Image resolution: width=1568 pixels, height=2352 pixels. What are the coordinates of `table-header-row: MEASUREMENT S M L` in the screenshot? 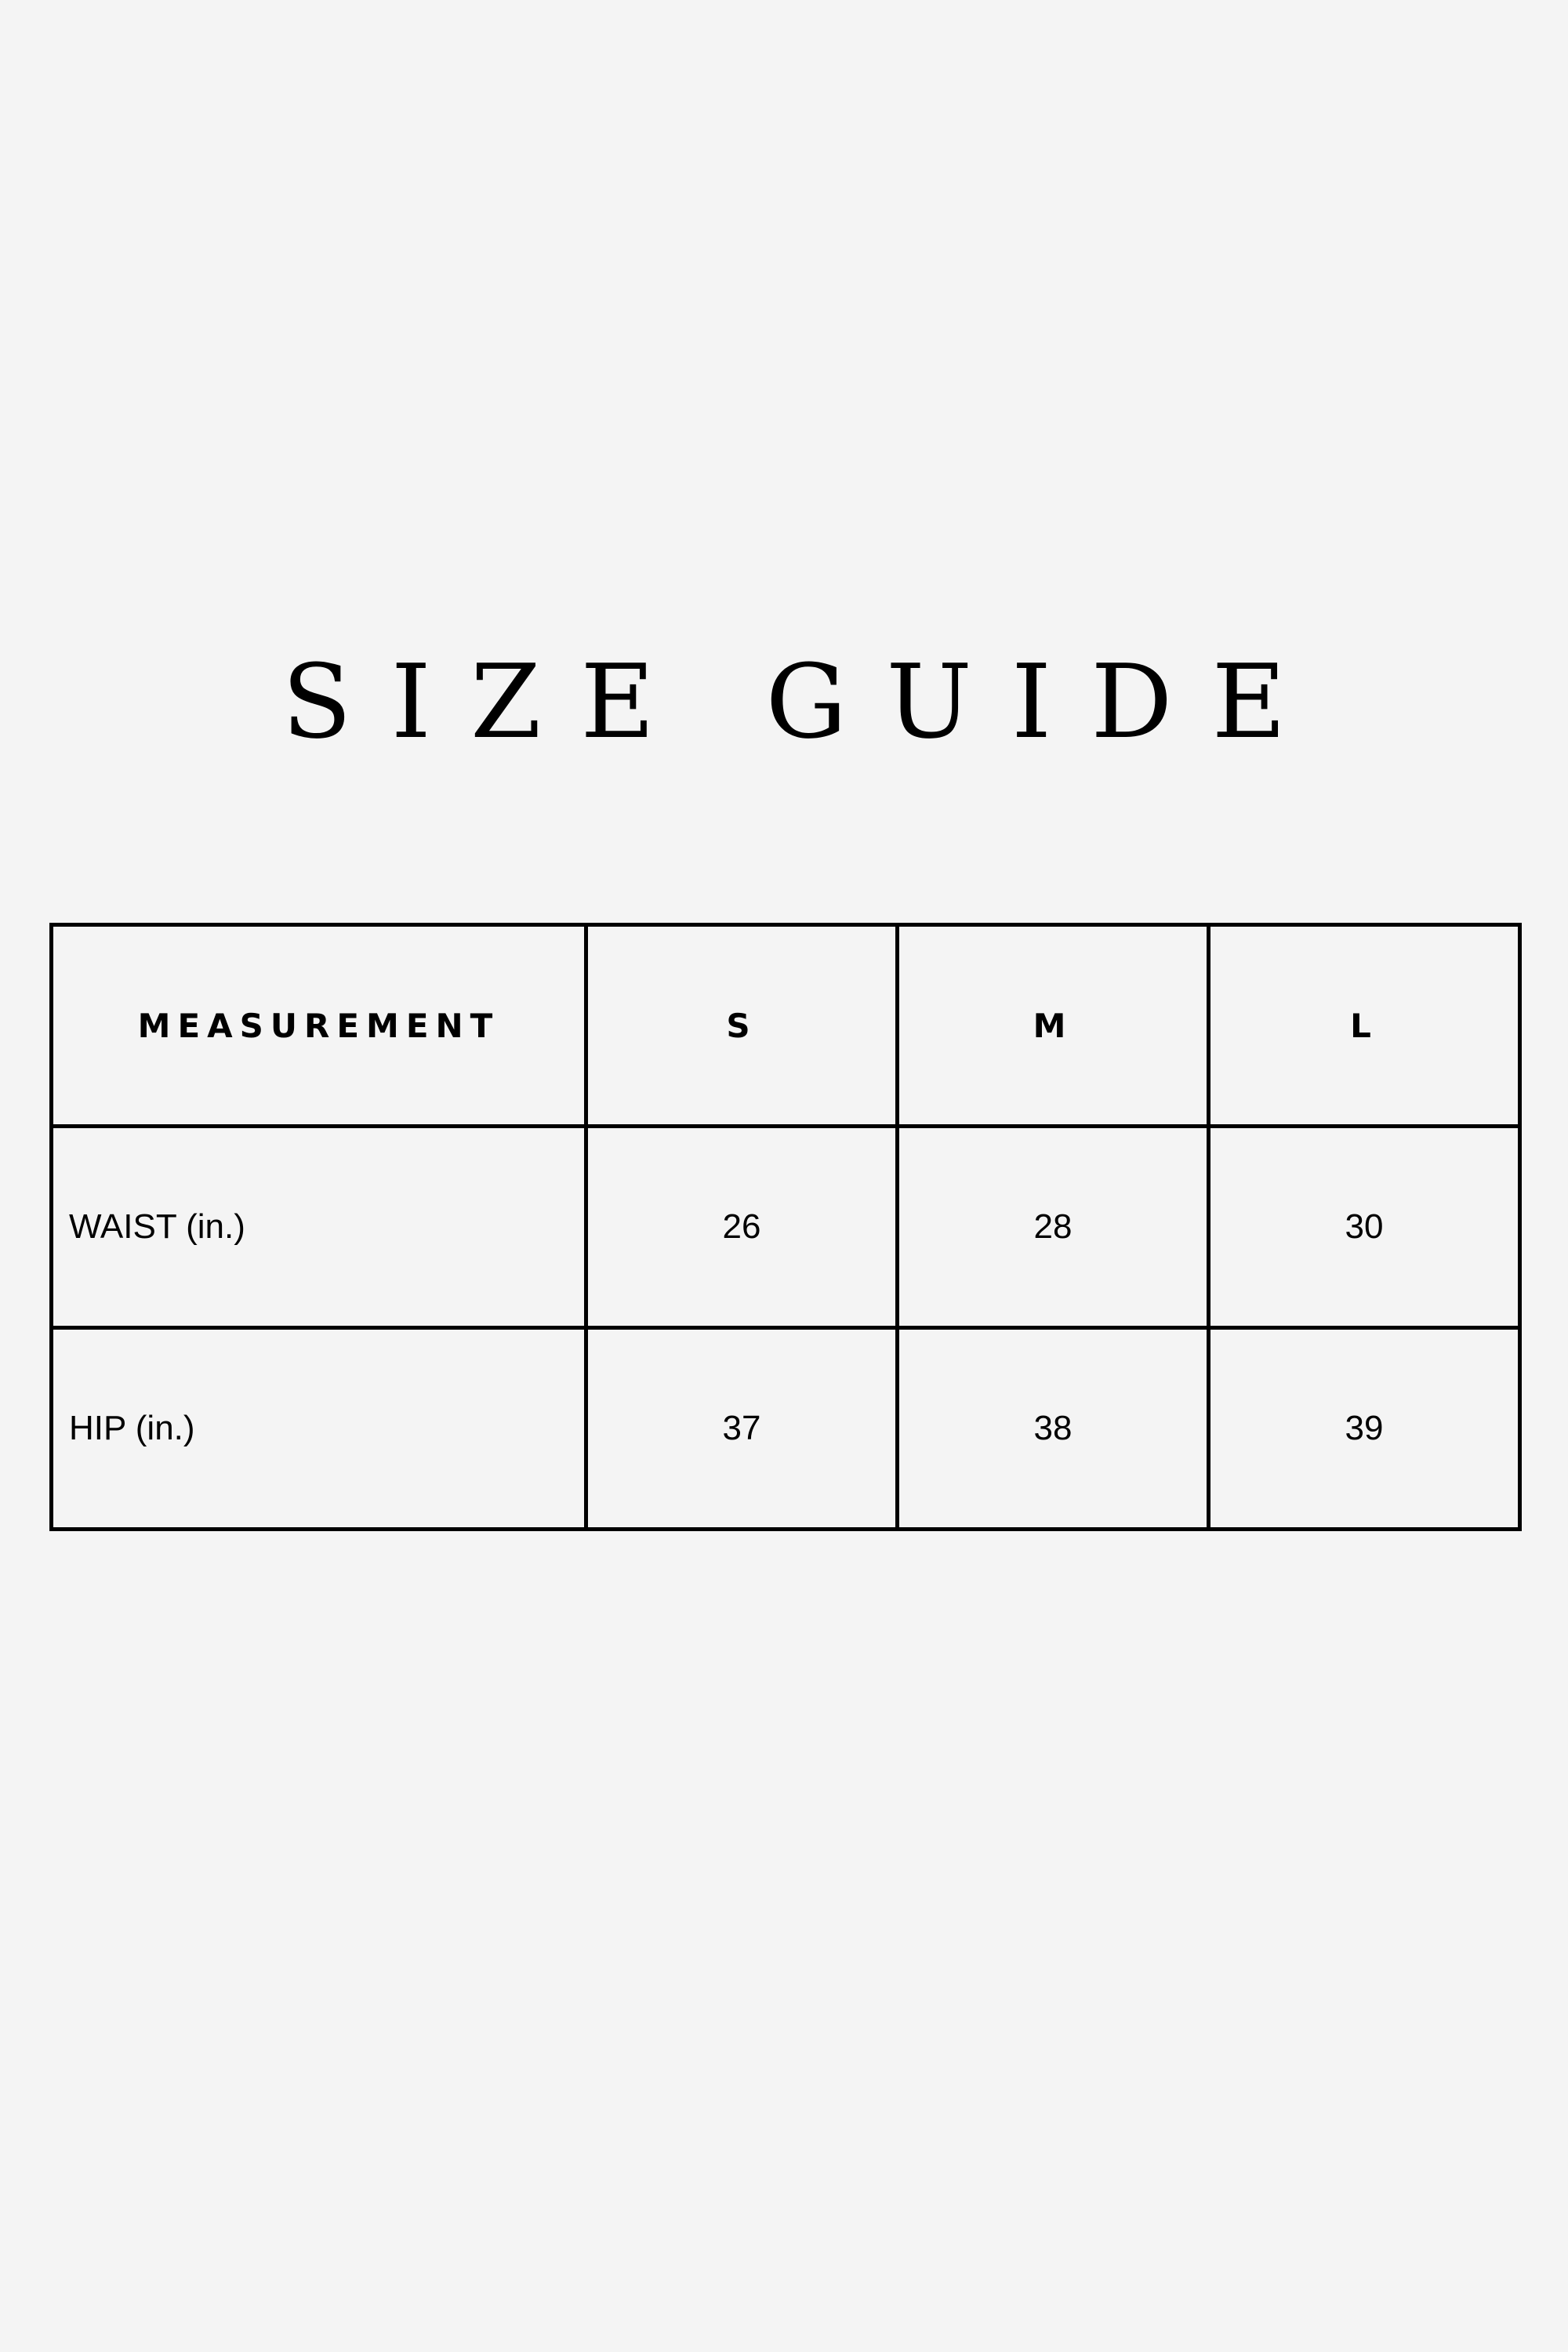 It's located at (785, 1025).